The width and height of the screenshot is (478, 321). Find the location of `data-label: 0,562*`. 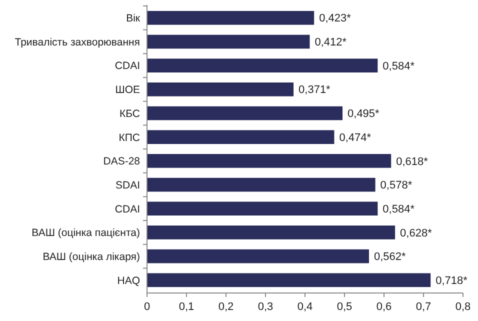

data-label: 0,562* is located at coordinates (390, 257).